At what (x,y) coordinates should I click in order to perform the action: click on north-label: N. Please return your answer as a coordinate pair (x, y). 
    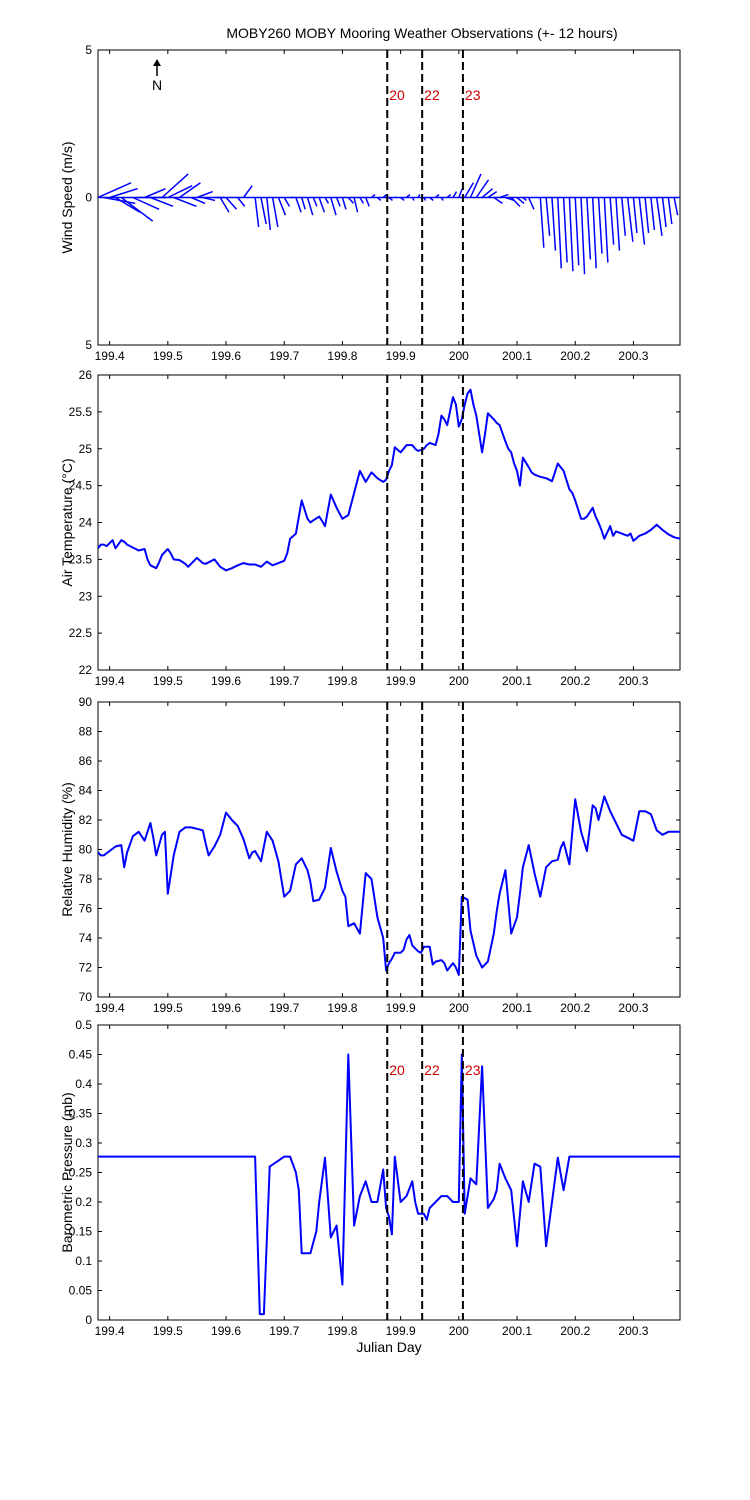
    Looking at the image, I should click on (157, 85).